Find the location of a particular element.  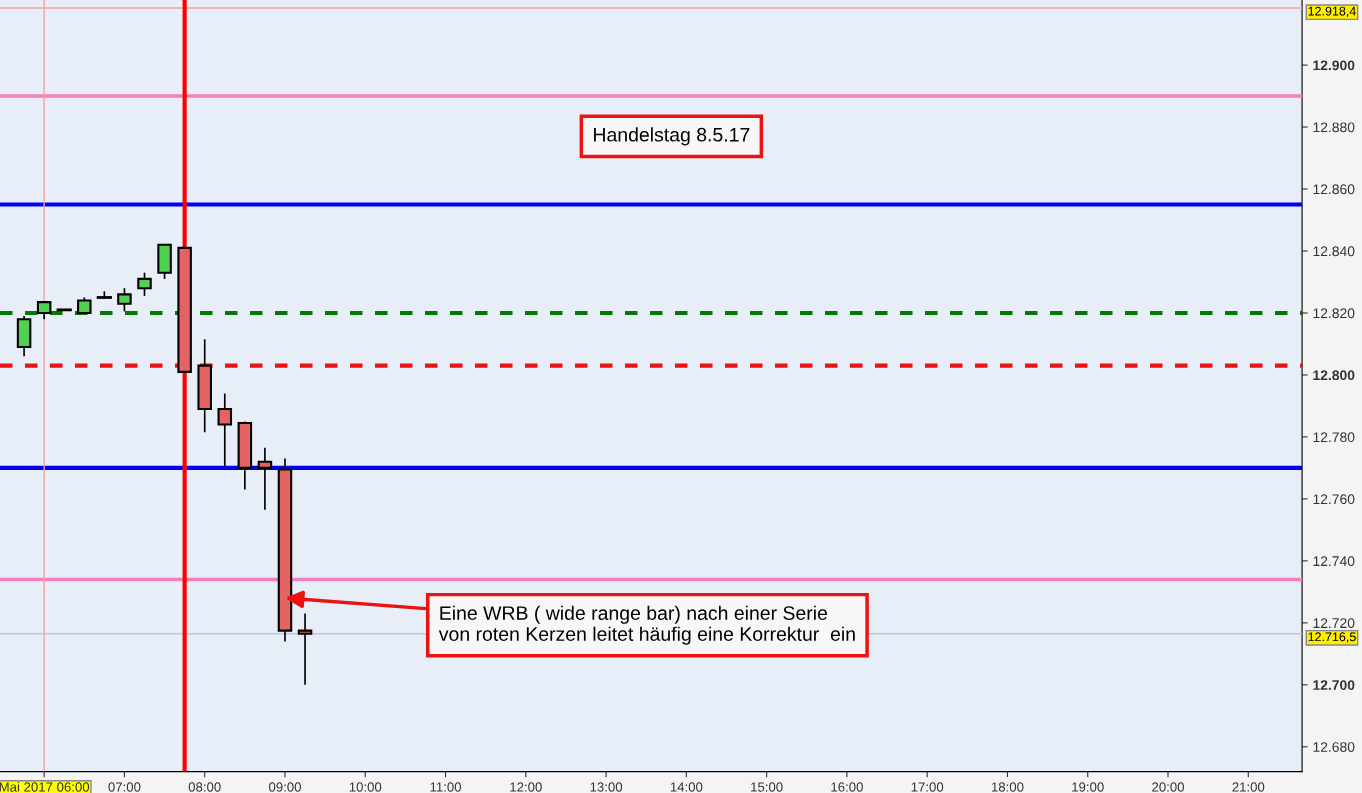

ref-line-label: 12.918,4 is located at coordinates (1332, 12).